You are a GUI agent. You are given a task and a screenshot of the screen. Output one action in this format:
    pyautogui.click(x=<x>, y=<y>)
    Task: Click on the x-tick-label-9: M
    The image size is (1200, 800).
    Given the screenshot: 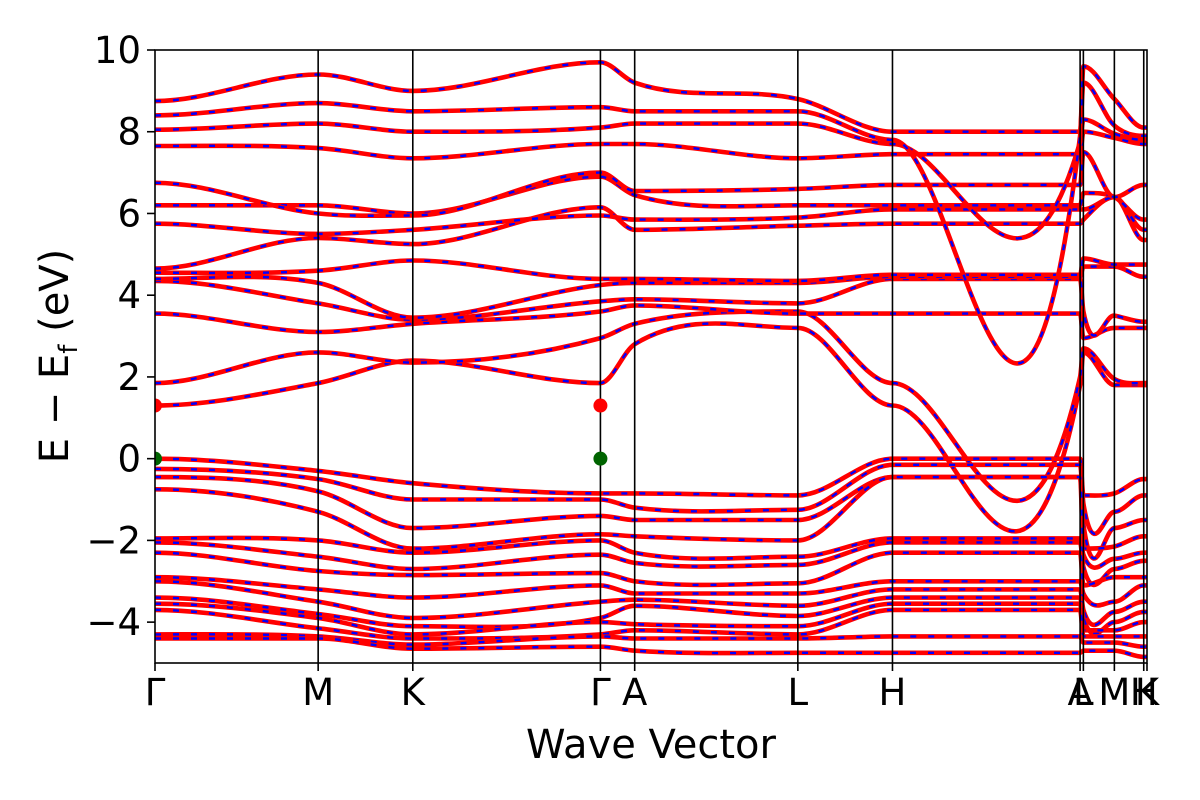 What is the action you would take?
    pyautogui.click(x=1114, y=692)
    